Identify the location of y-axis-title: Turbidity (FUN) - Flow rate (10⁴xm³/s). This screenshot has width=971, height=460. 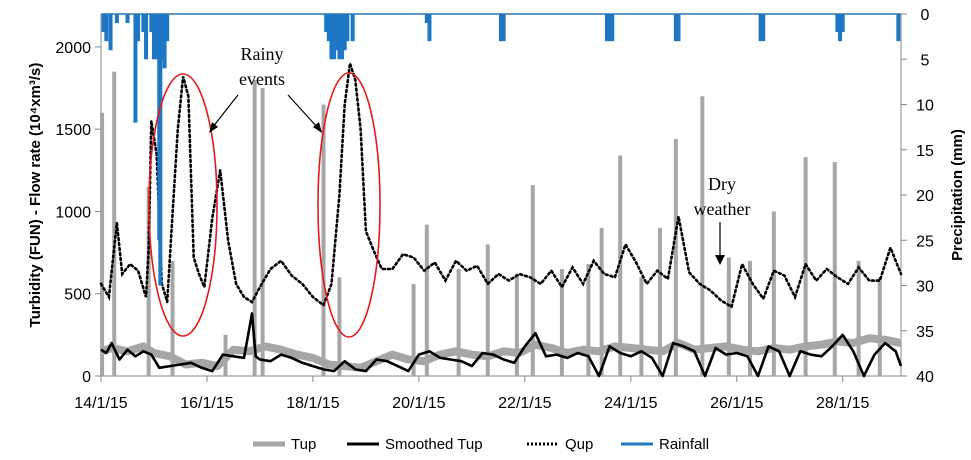
(35, 195).